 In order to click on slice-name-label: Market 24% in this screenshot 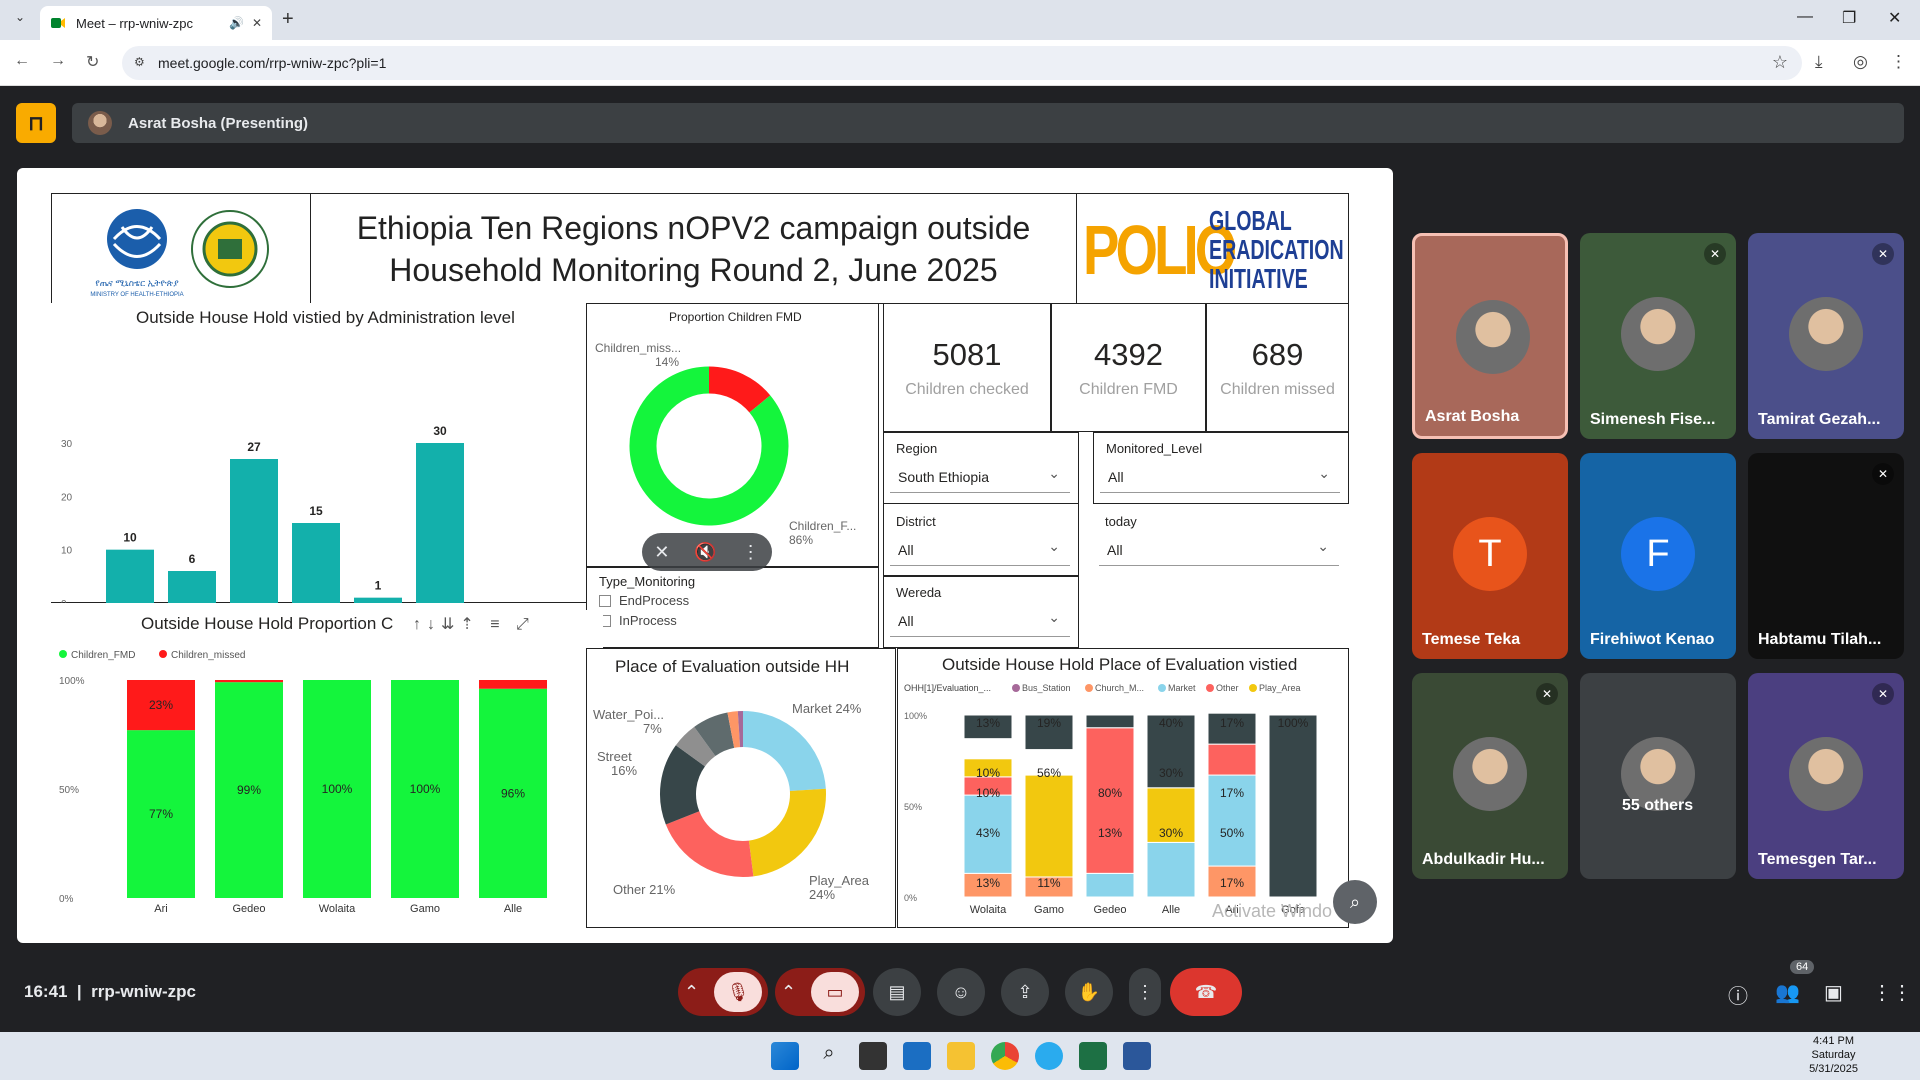, I will do `click(827, 708)`.